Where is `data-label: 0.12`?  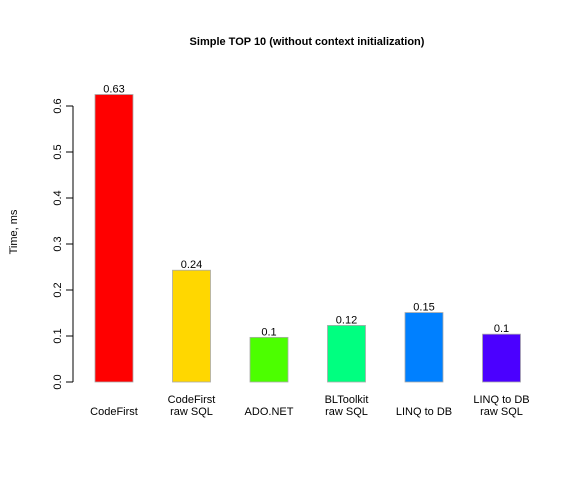 data-label: 0.12 is located at coordinates (346, 320).